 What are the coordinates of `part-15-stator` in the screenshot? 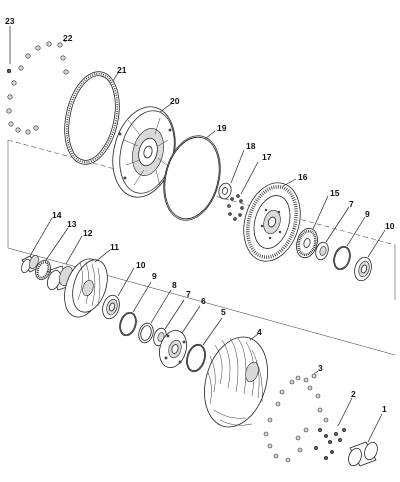 It's located at (312, 227).